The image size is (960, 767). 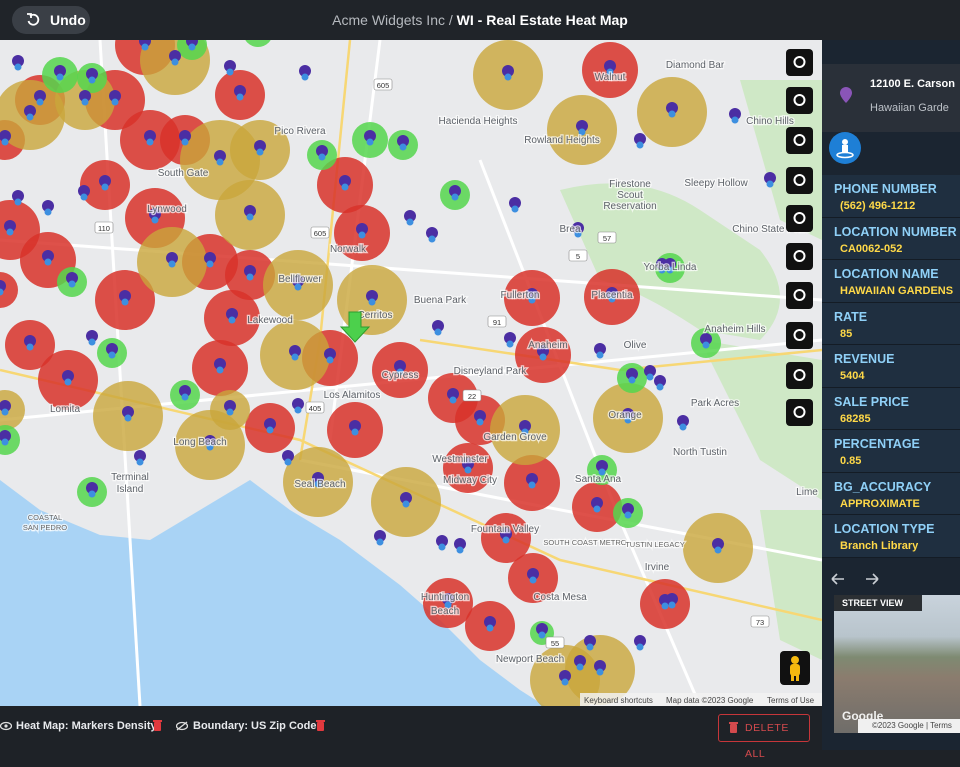 I want to click on street-view: STREET VIEW Google ©2023 Google | Terms, so click(x=897, y=664).